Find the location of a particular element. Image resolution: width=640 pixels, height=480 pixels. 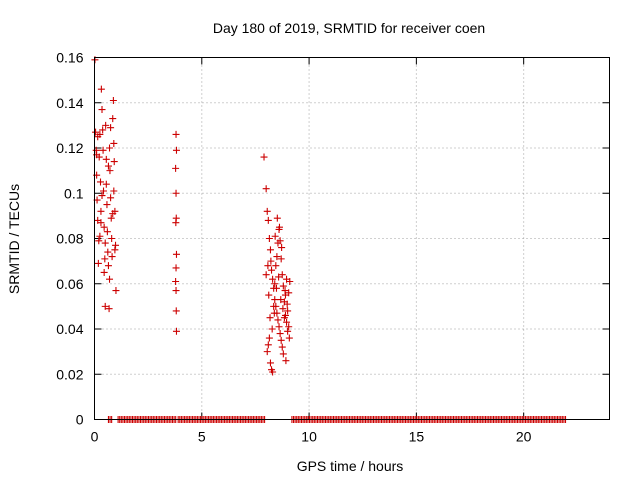

x-tick-label: 20 is located at coordinates (524, 437).